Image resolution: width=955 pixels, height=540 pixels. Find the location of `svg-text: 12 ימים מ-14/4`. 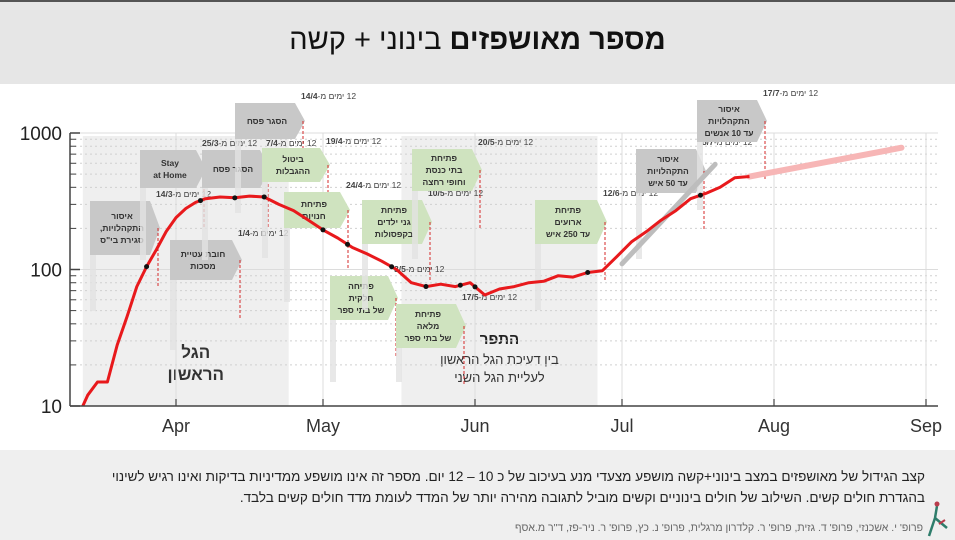

svg-text: 12 ימים מ-14/4 is located at coordinates (328, 96).